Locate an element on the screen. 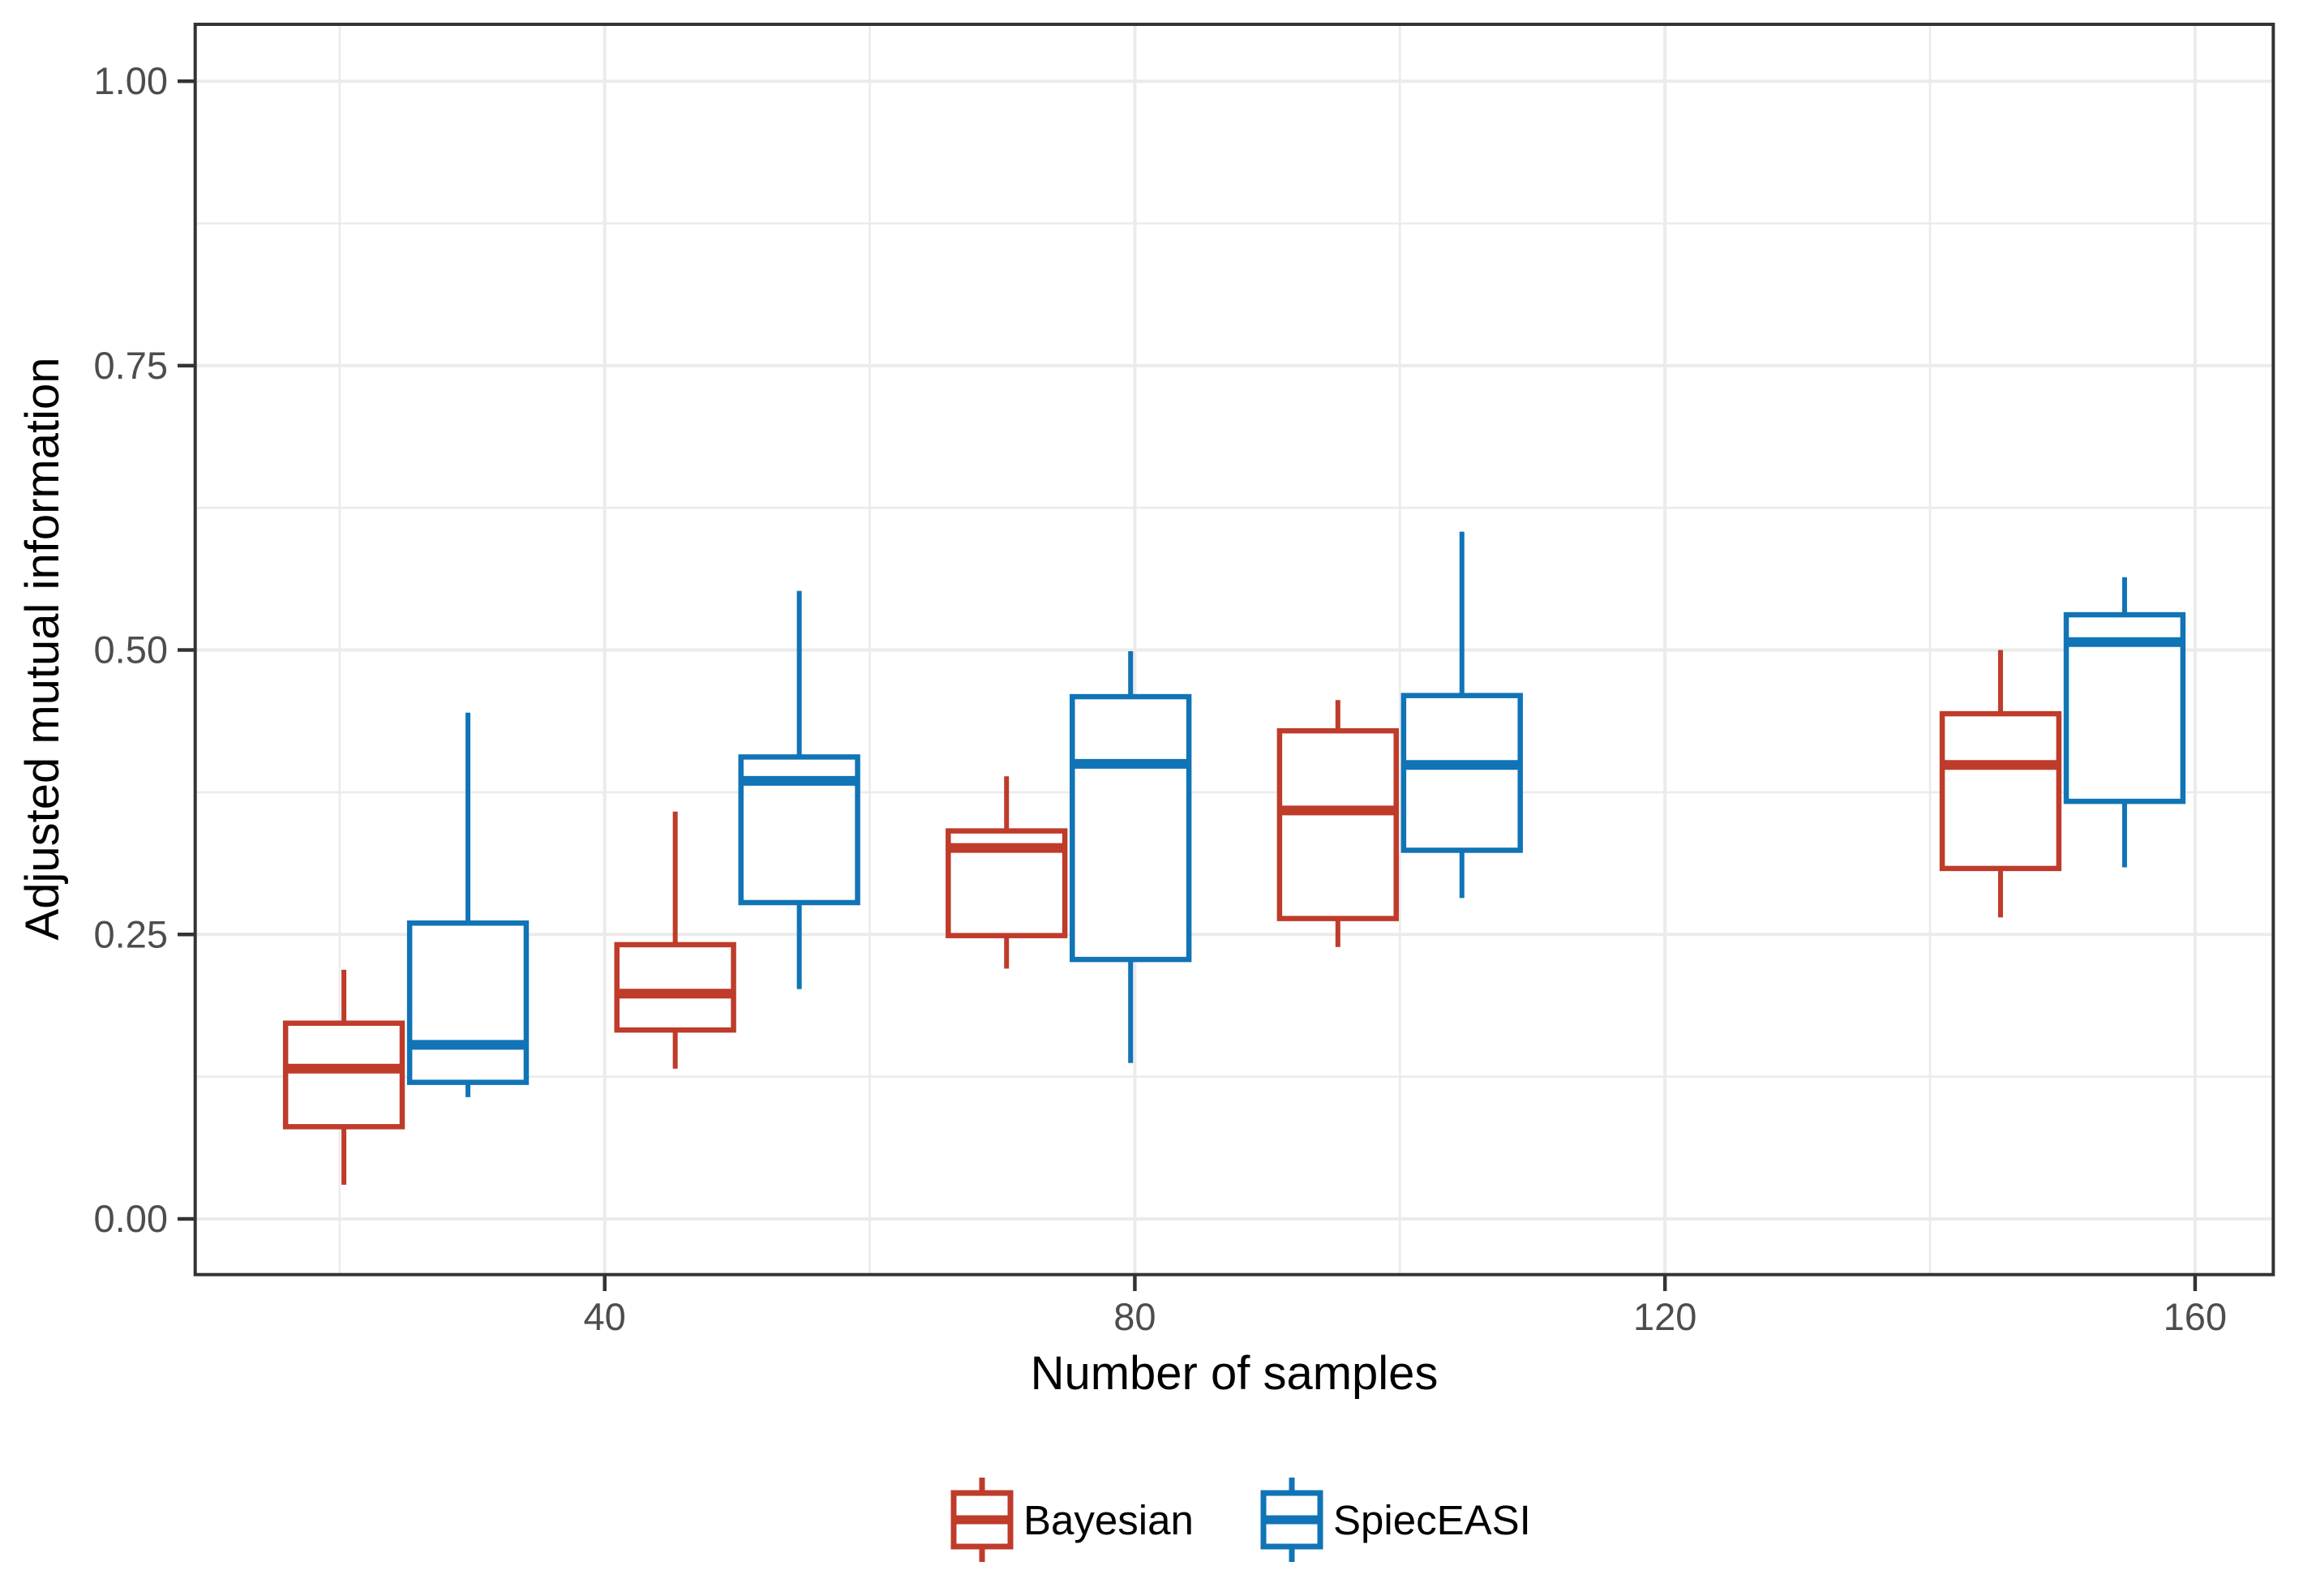 This screenshot has width=2299, height=1596. x-tick-label: 120 is located at coordinates (1665, 1316).